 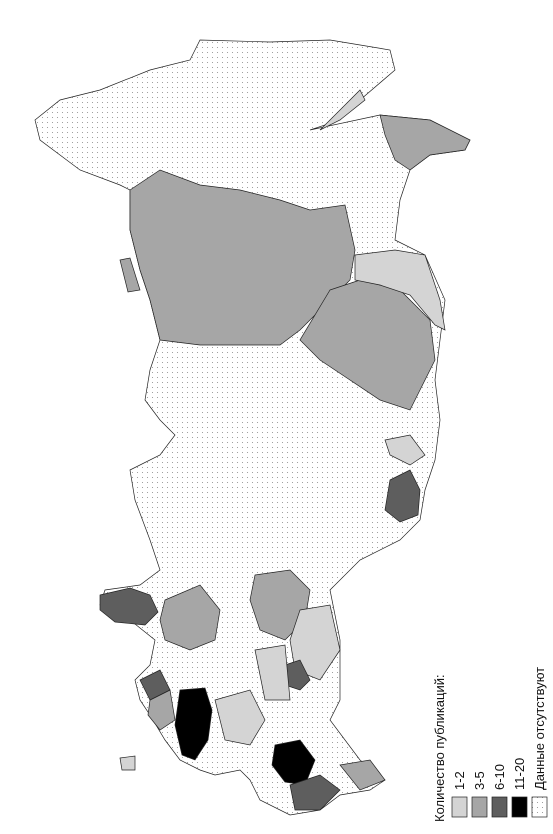 What do you see at coordinates (479, 780) in the screenshot?
I see `legend-label: 3-5` at bounding box center [479, 780].